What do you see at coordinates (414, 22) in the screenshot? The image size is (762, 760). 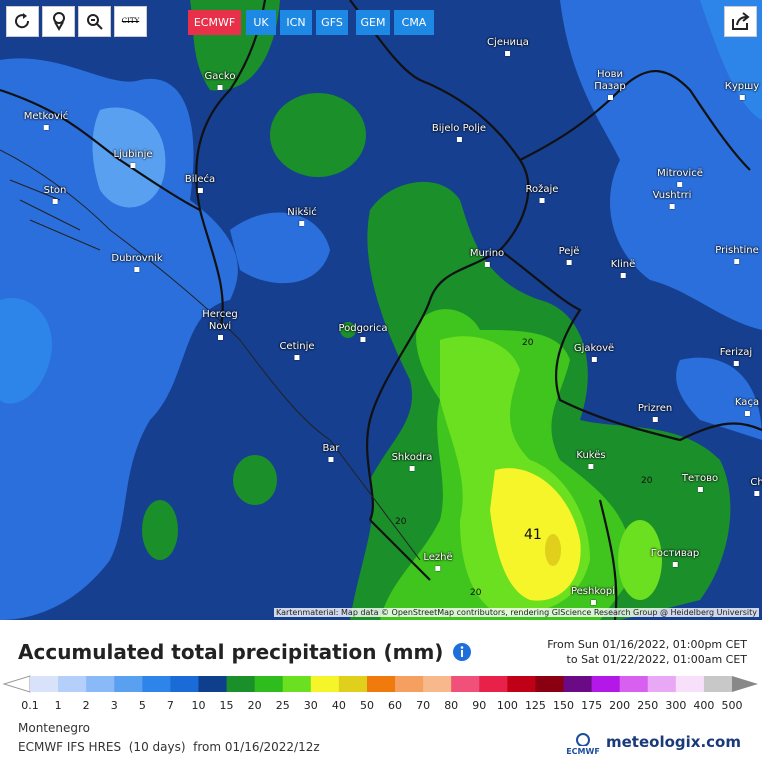 I see `model-button: CMA` at bounding box center [414, 22].